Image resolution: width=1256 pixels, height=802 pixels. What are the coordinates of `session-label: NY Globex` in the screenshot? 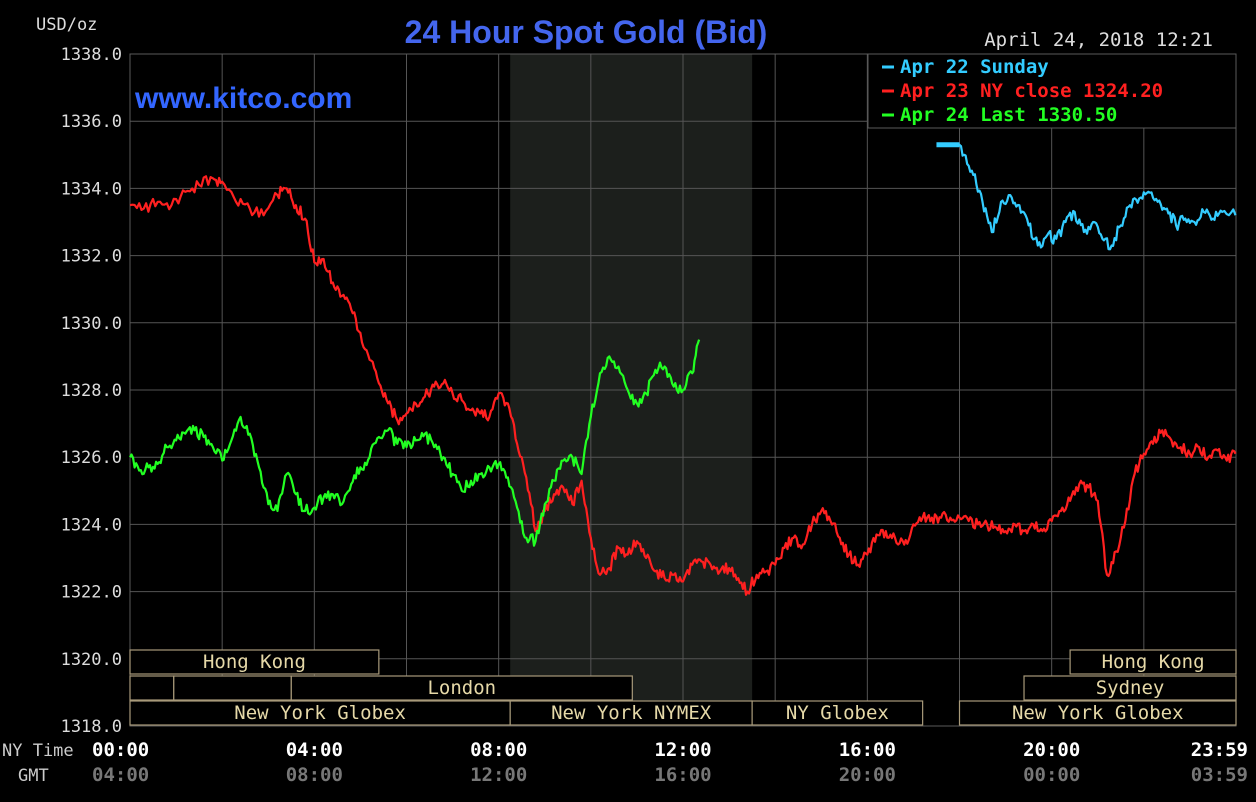 It's located at (837, 713).